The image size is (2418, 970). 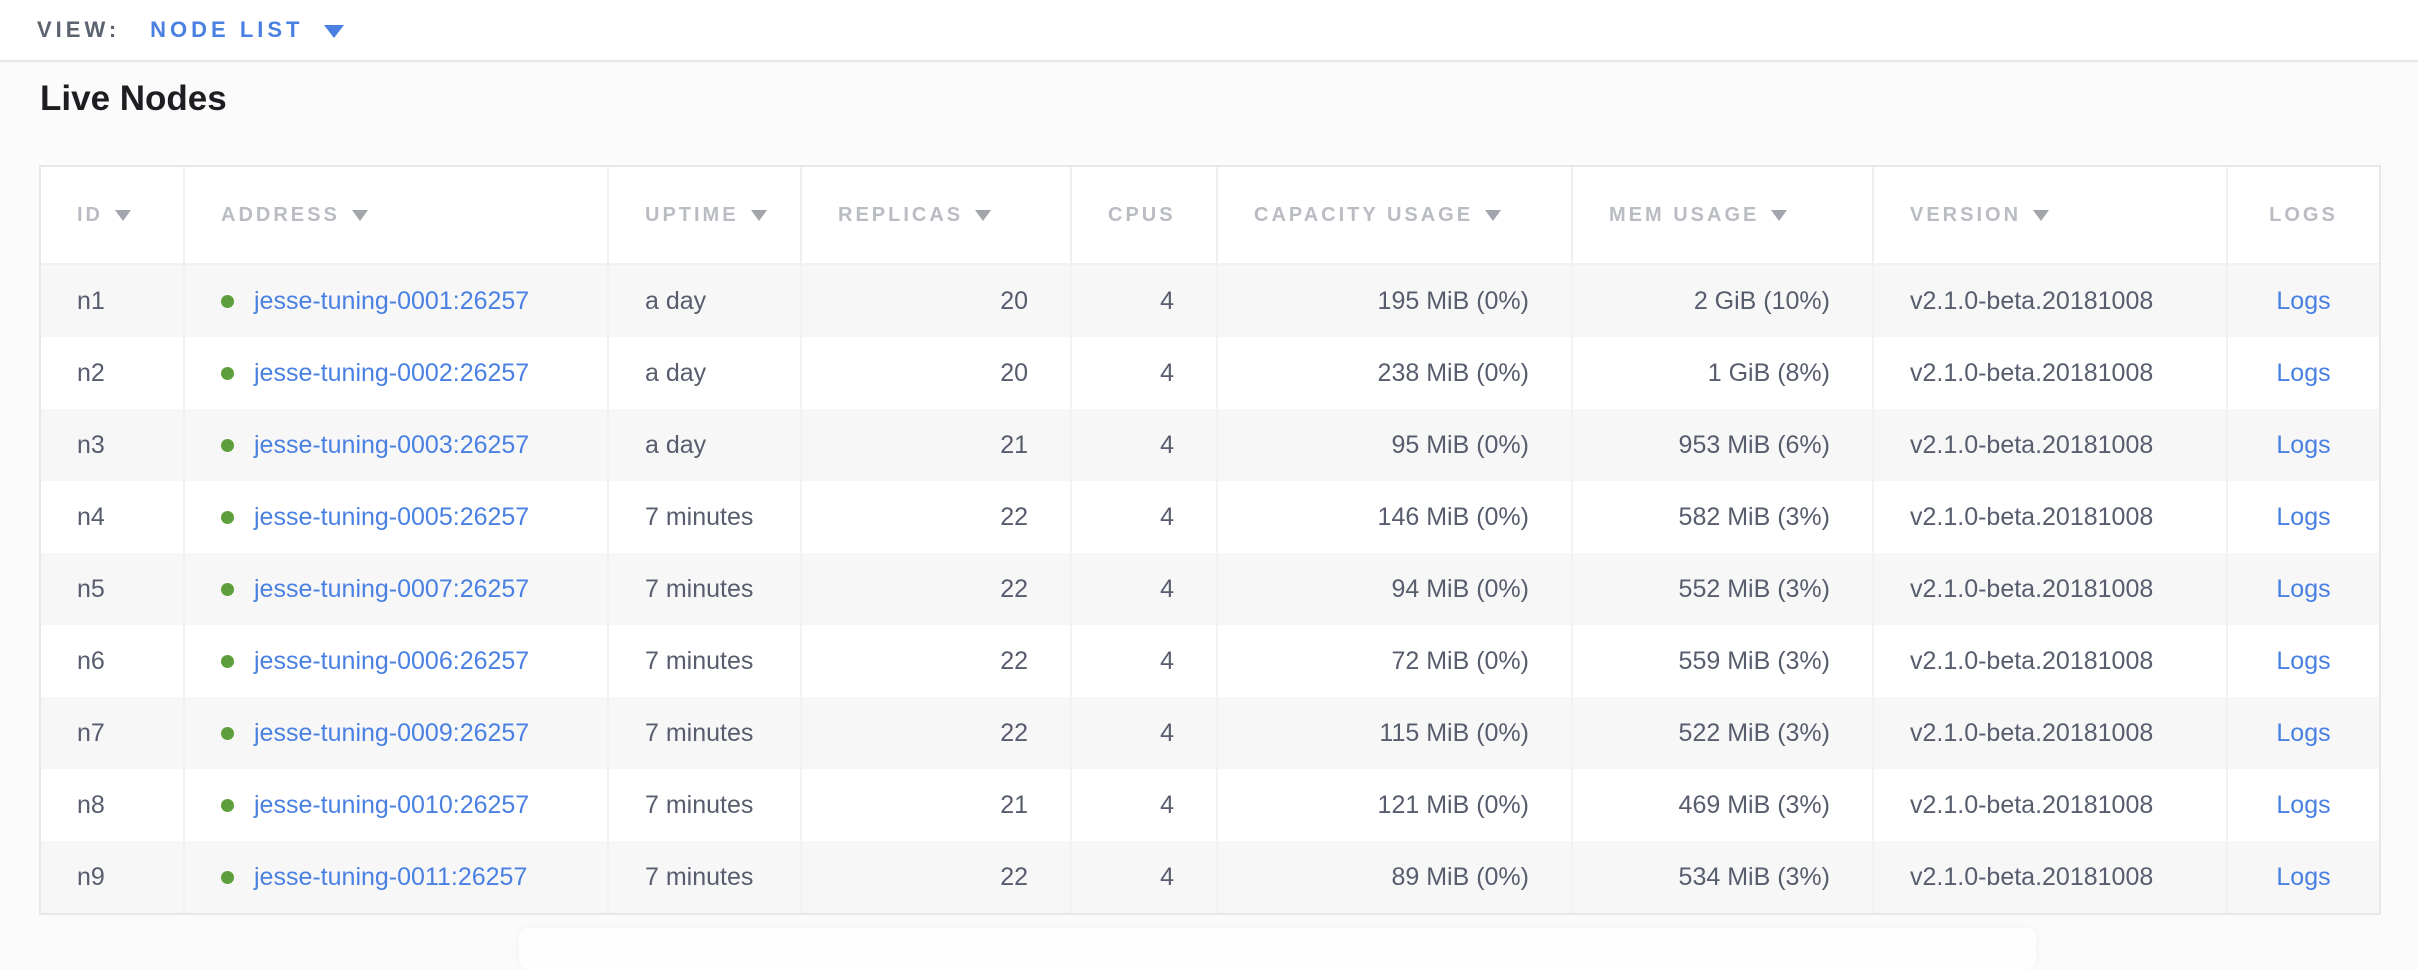 I want to click on id-cell: n7, so click(x=112, y=733).